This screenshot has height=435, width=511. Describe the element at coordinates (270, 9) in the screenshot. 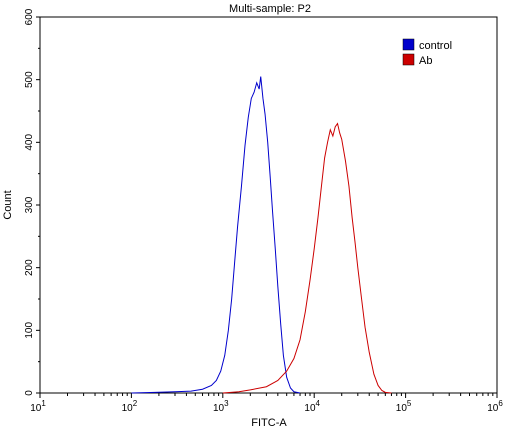

I see `chart-title: Multi-sample: P2` at that location.